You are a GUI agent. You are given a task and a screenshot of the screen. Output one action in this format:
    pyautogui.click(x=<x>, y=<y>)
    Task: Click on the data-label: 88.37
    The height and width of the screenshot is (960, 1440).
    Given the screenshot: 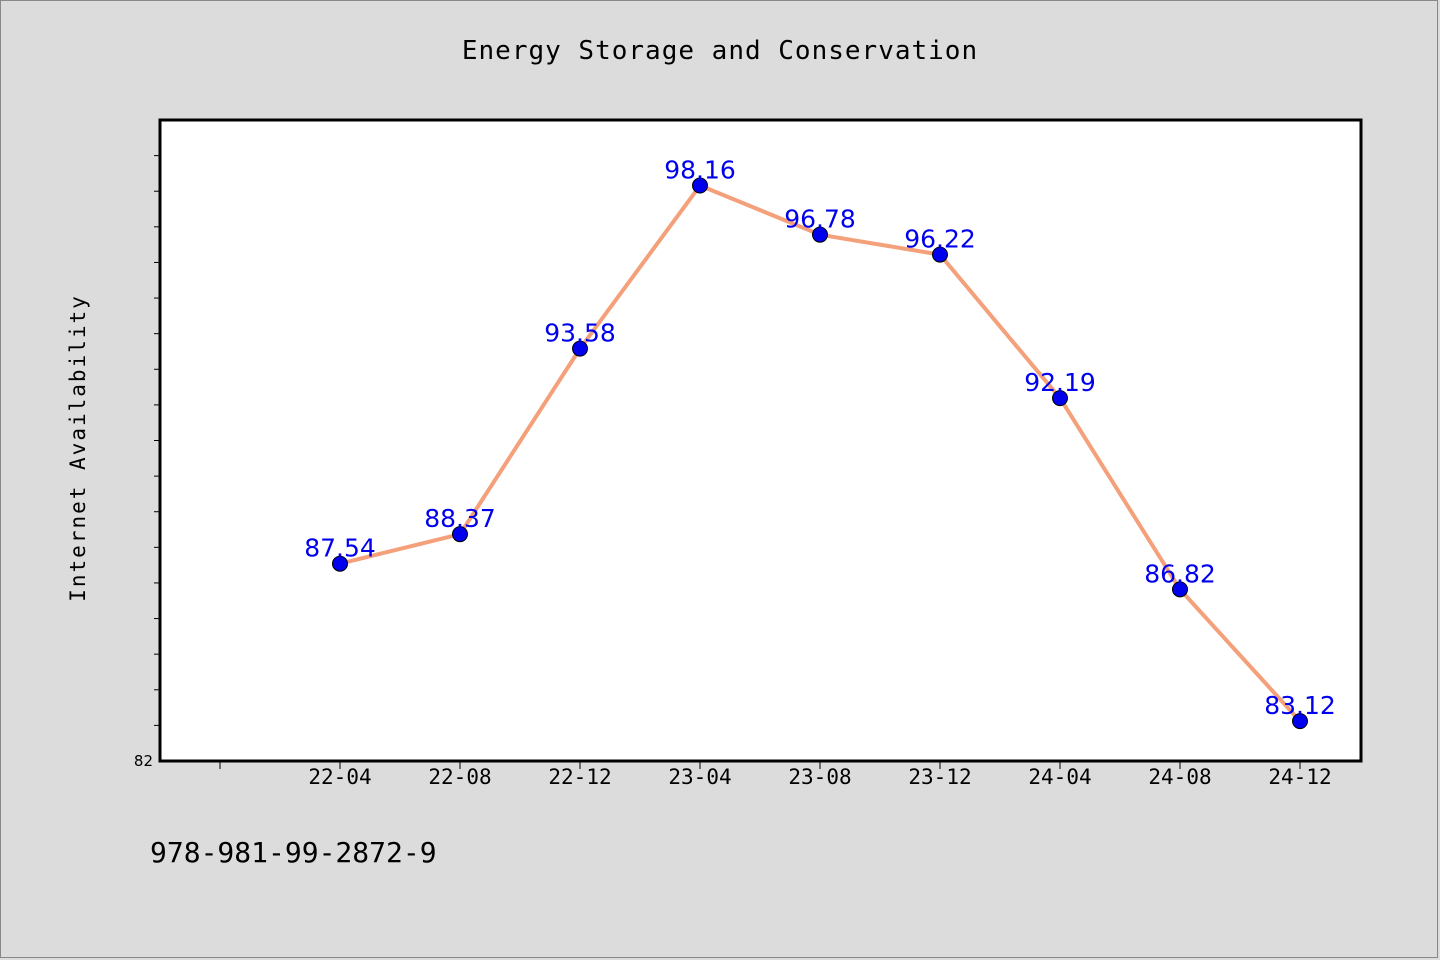 What is the action you would take?
    pyautogui.click(x=460, y=518)
    